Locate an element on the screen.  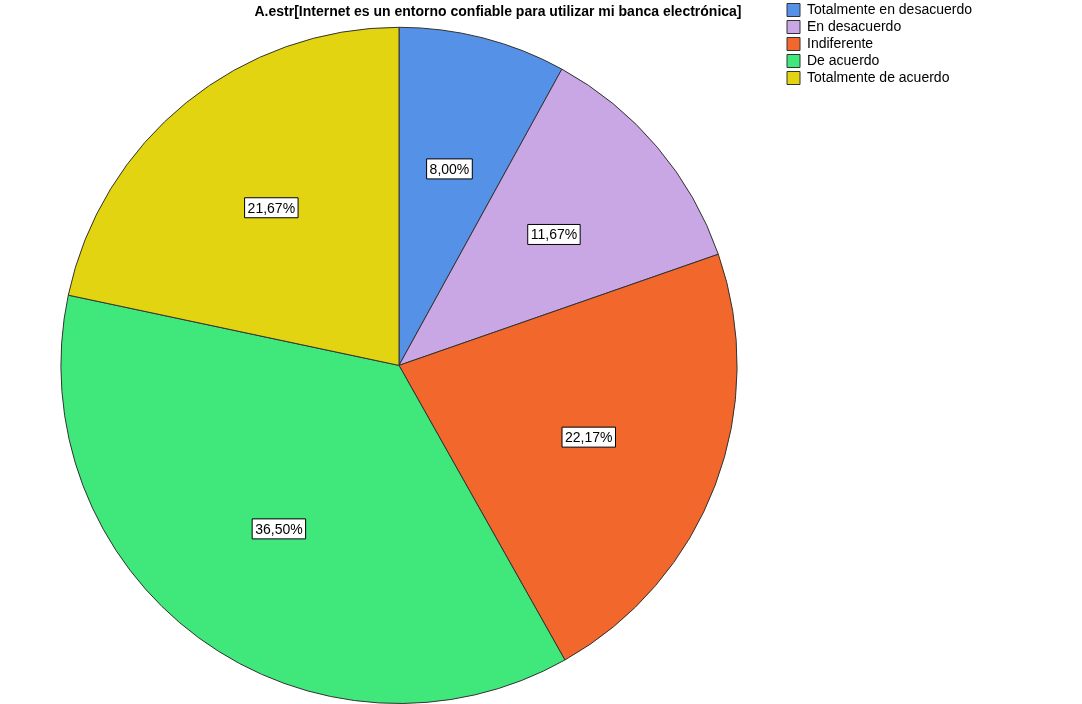
legend-label: En desacuerdo is located at coordinates (854, 25).